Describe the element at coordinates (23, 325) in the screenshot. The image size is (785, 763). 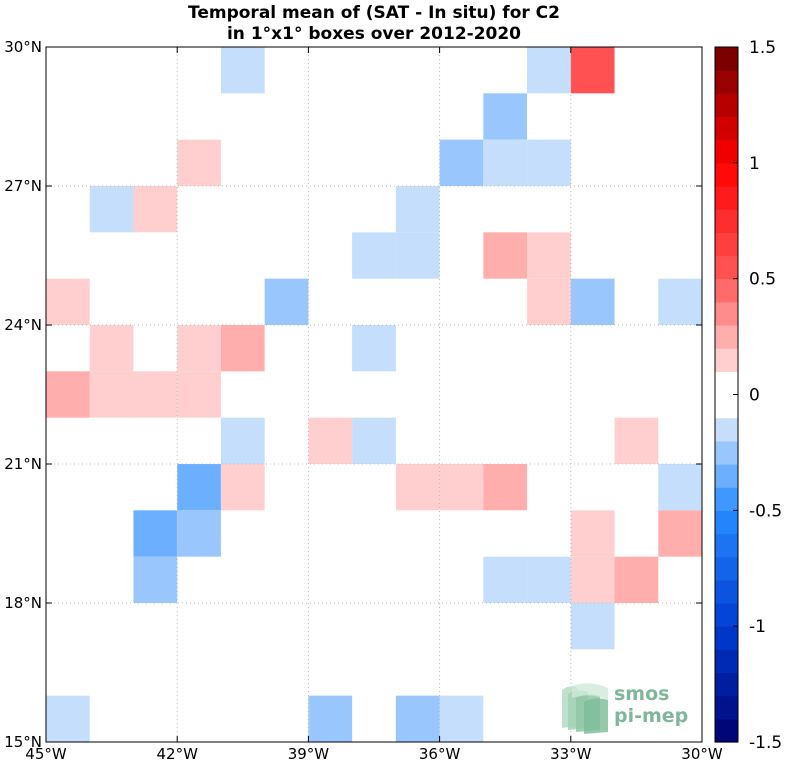
I see `y-tick-label: 24°N` at that location.